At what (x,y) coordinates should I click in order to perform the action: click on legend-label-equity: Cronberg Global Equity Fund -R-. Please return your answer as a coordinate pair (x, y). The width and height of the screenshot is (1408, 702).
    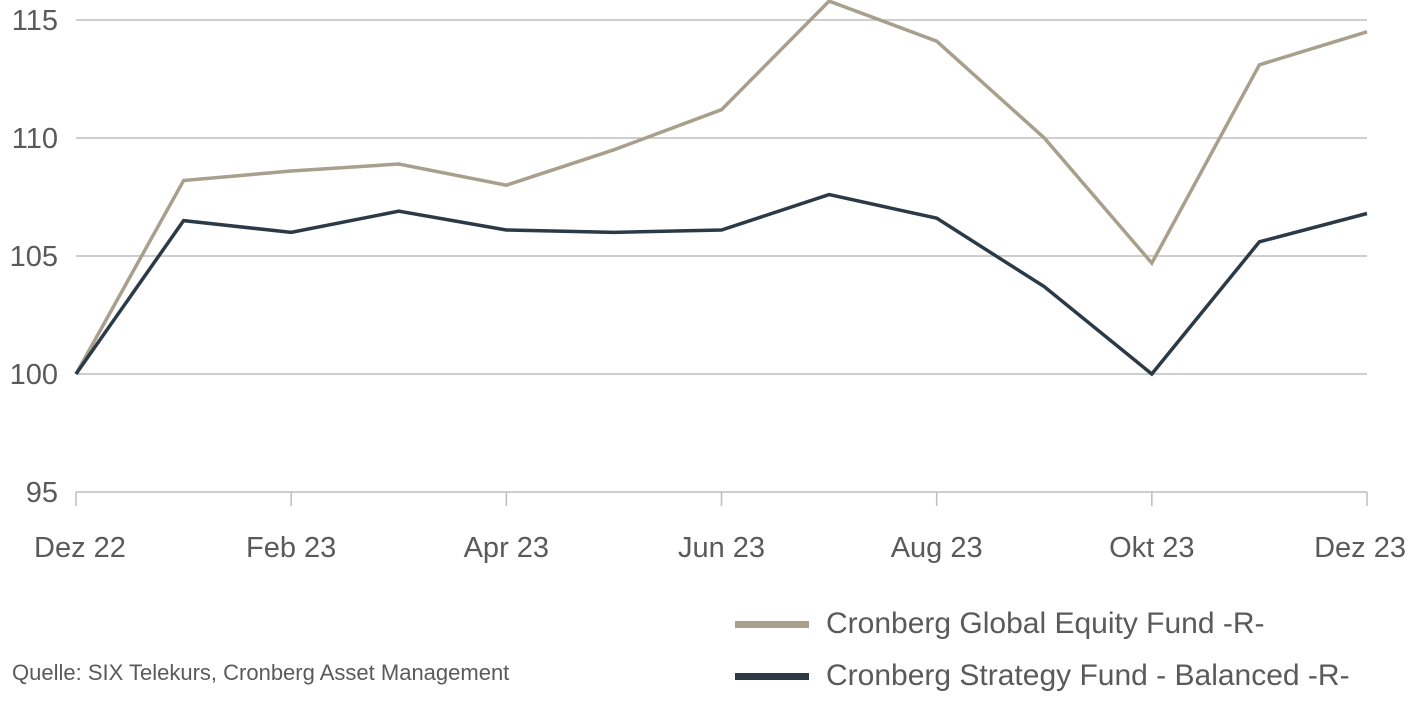
    Looking at the image, I should click on (1045, 623).